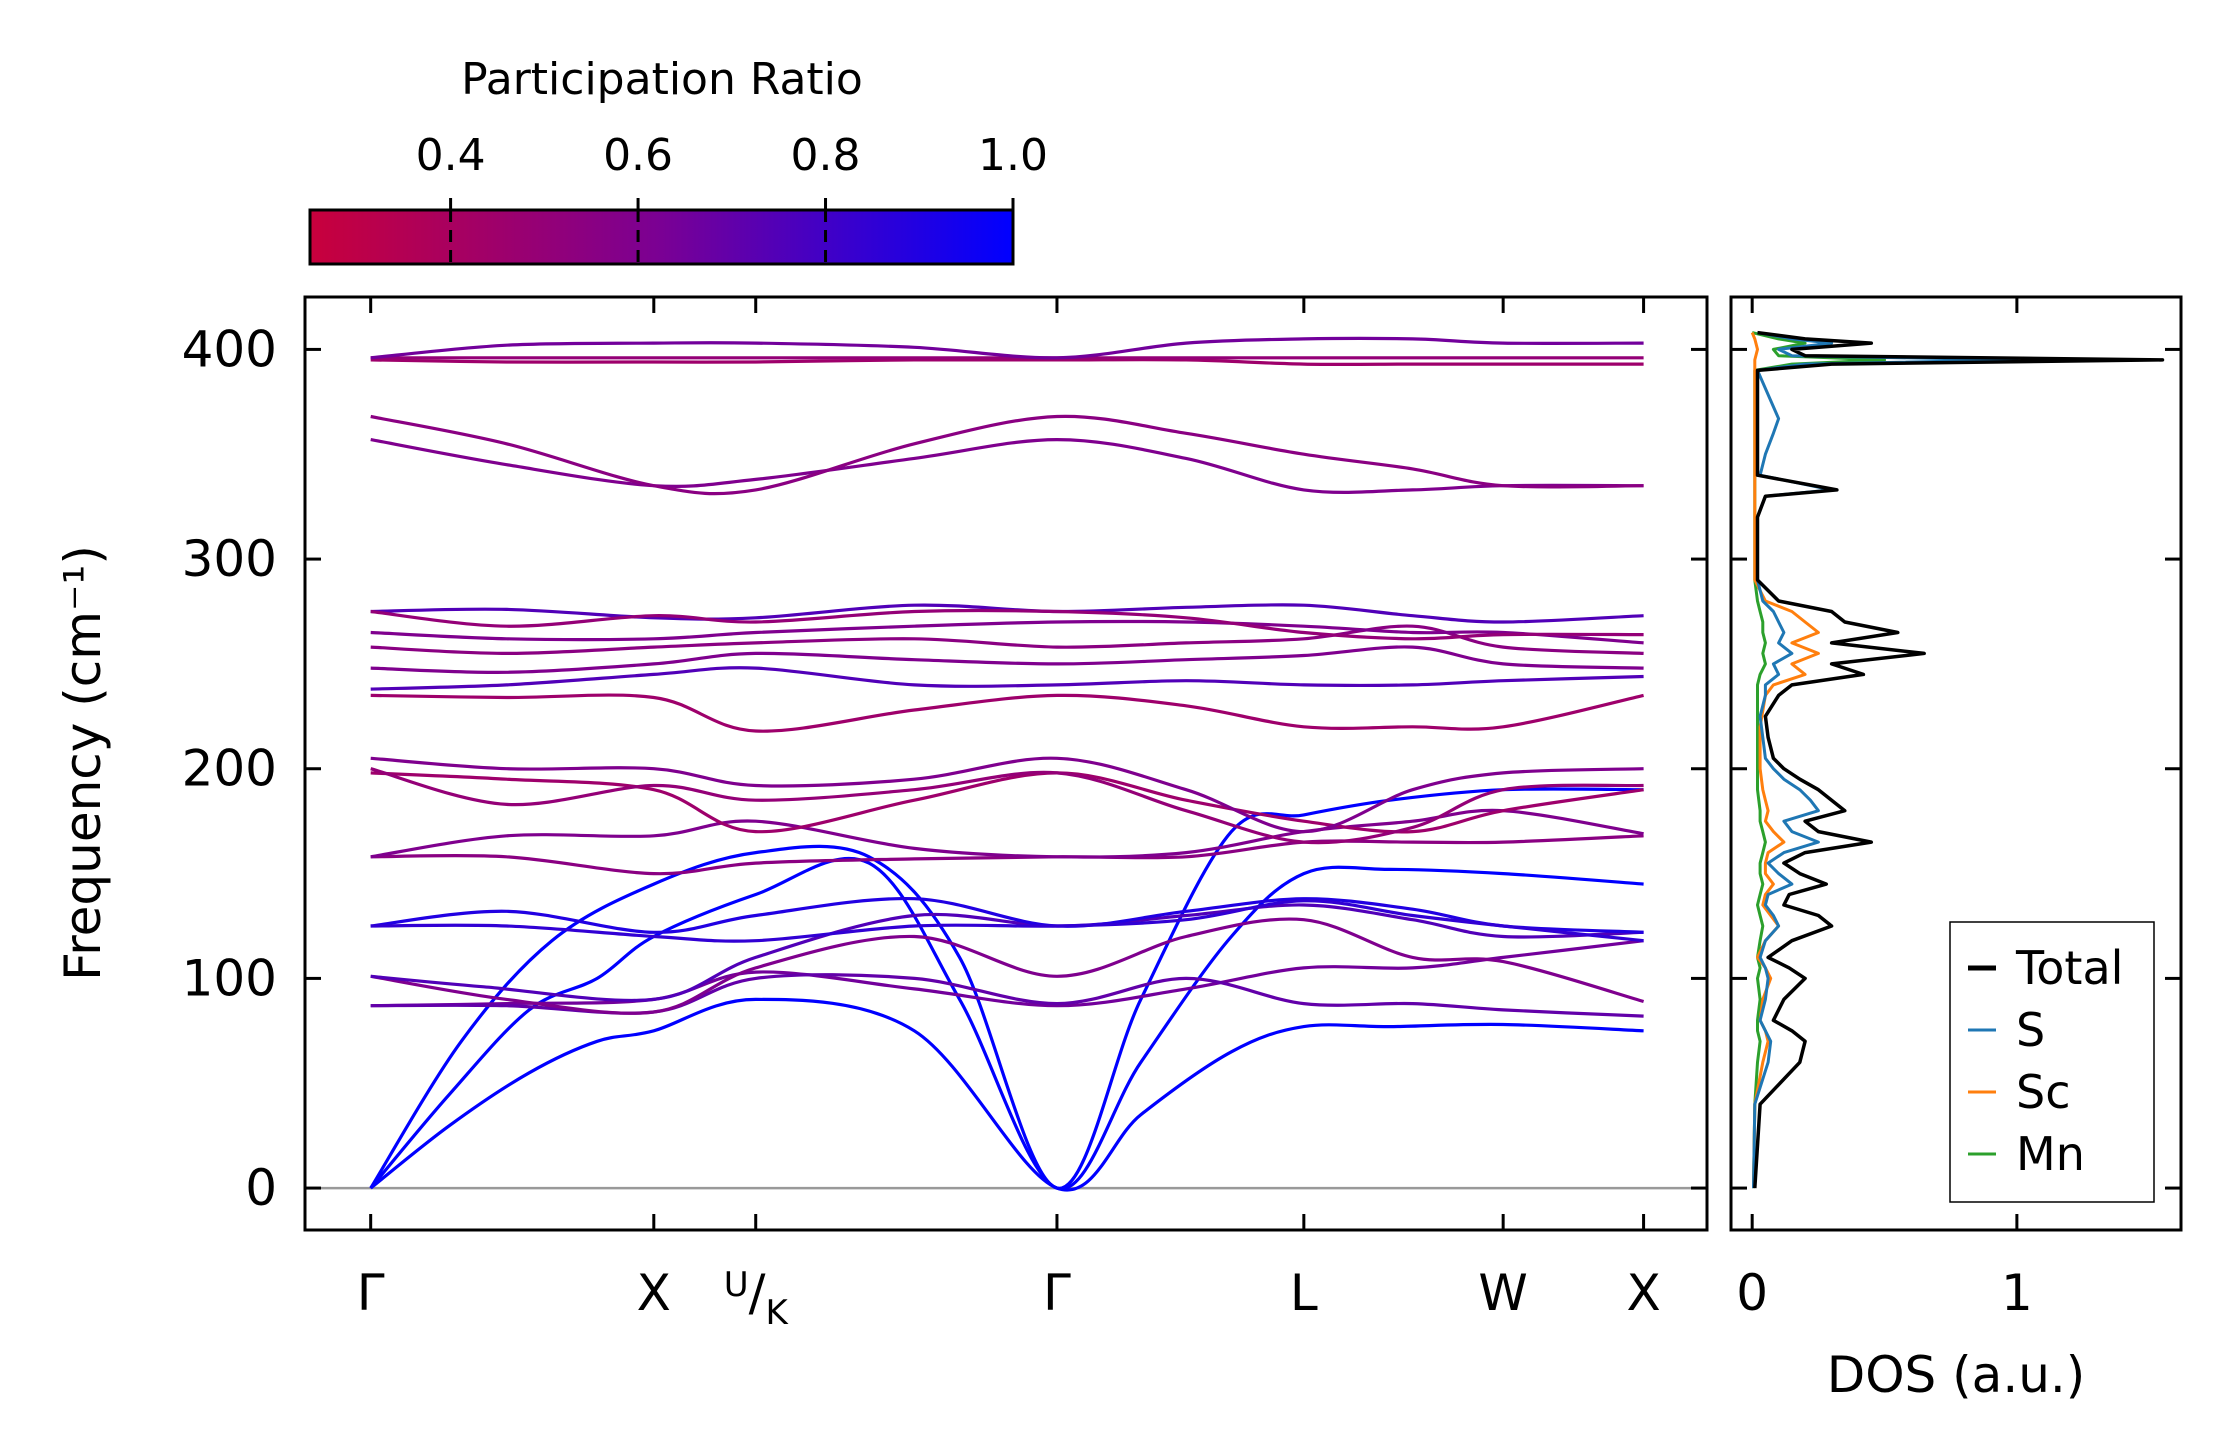  I want to click on band-acoustic-TA1, so click(1006, 1094).